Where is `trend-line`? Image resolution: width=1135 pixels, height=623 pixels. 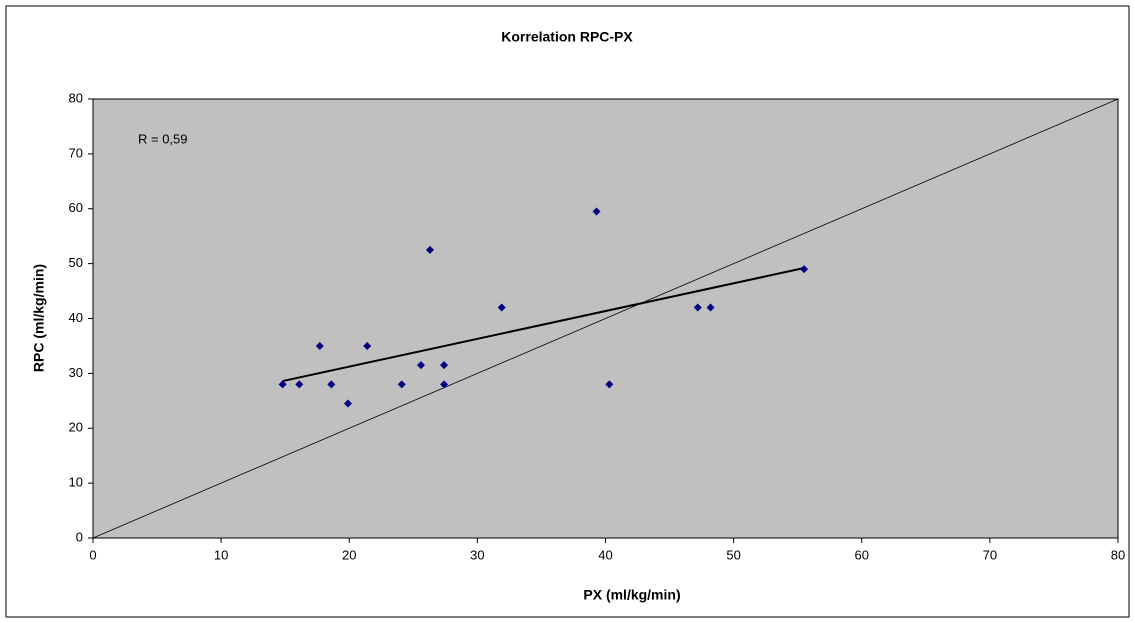 trend-line is located at coordinates (543, 325).